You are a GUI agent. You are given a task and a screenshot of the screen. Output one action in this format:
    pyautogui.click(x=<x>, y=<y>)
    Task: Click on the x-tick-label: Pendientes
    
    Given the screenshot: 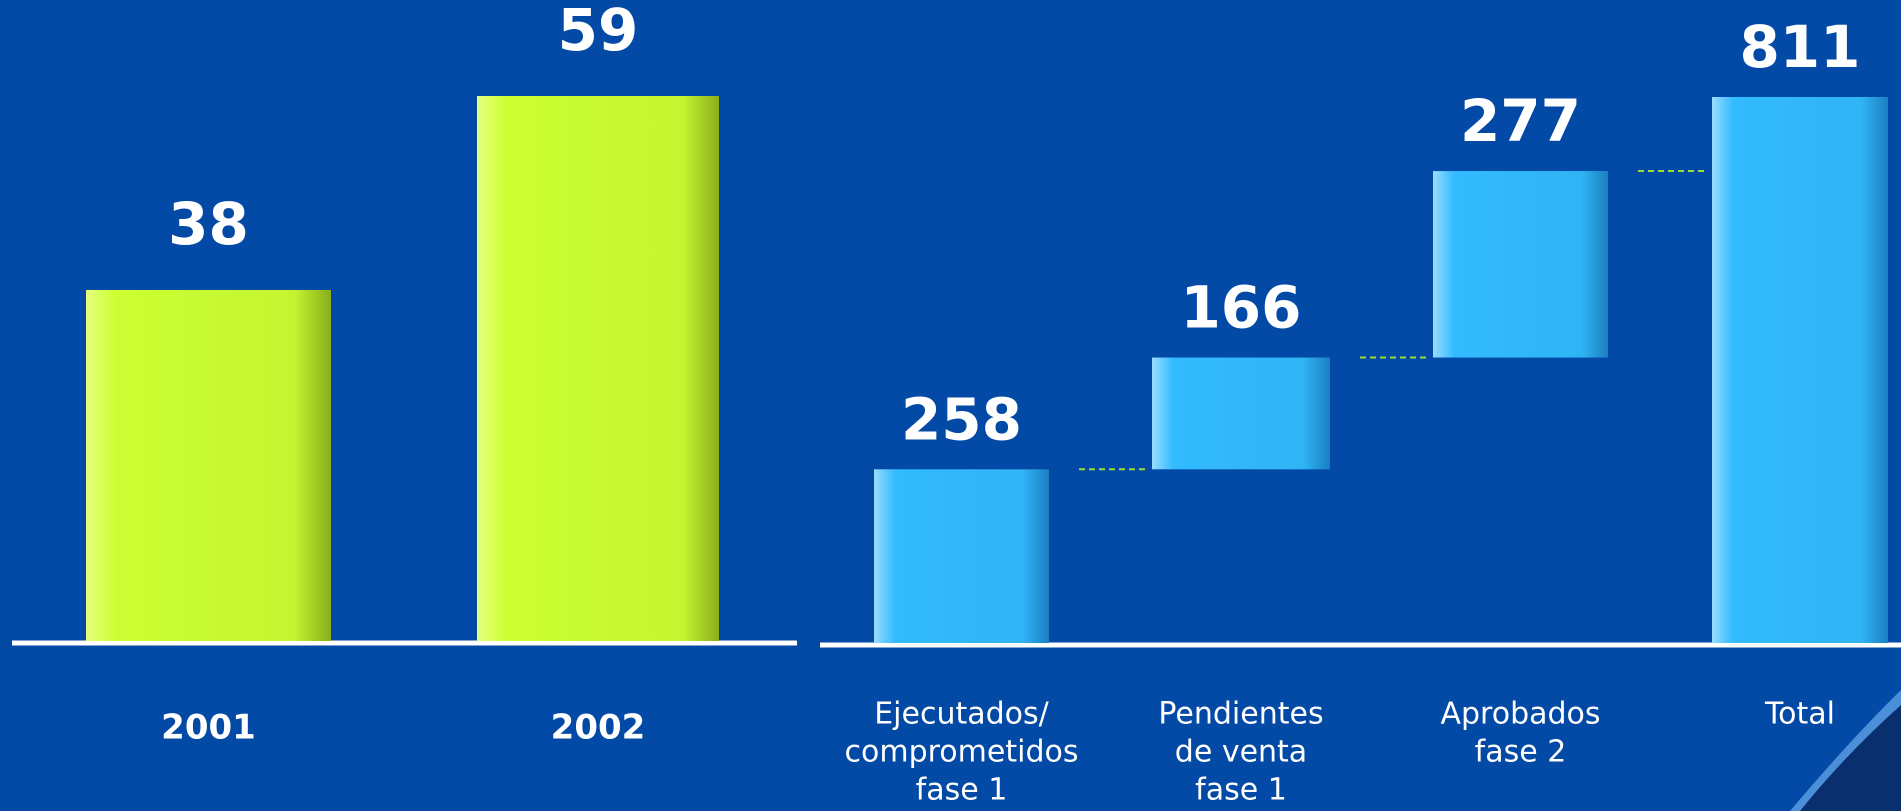 What is the action you would take?
    pyautogui.click(x=1240, y=714)
    